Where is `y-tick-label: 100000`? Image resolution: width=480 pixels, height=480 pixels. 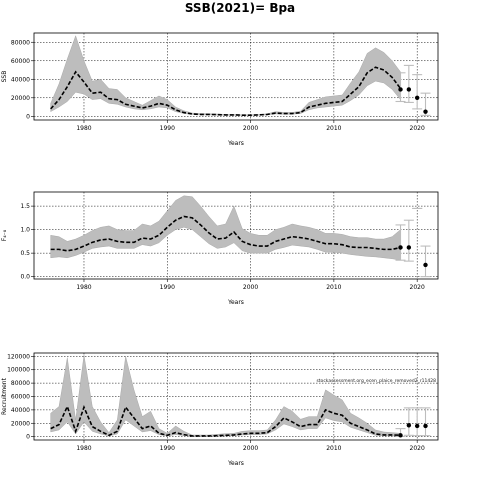 y-tick-label: 100000 is located at coordinates (18, 370).